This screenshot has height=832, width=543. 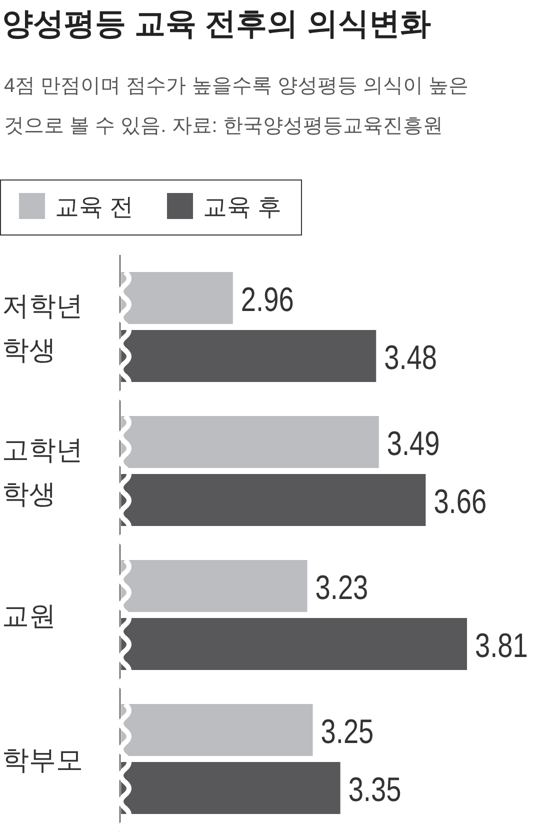 I want to click on data-label: 3.35, so click(x=375, y=789).